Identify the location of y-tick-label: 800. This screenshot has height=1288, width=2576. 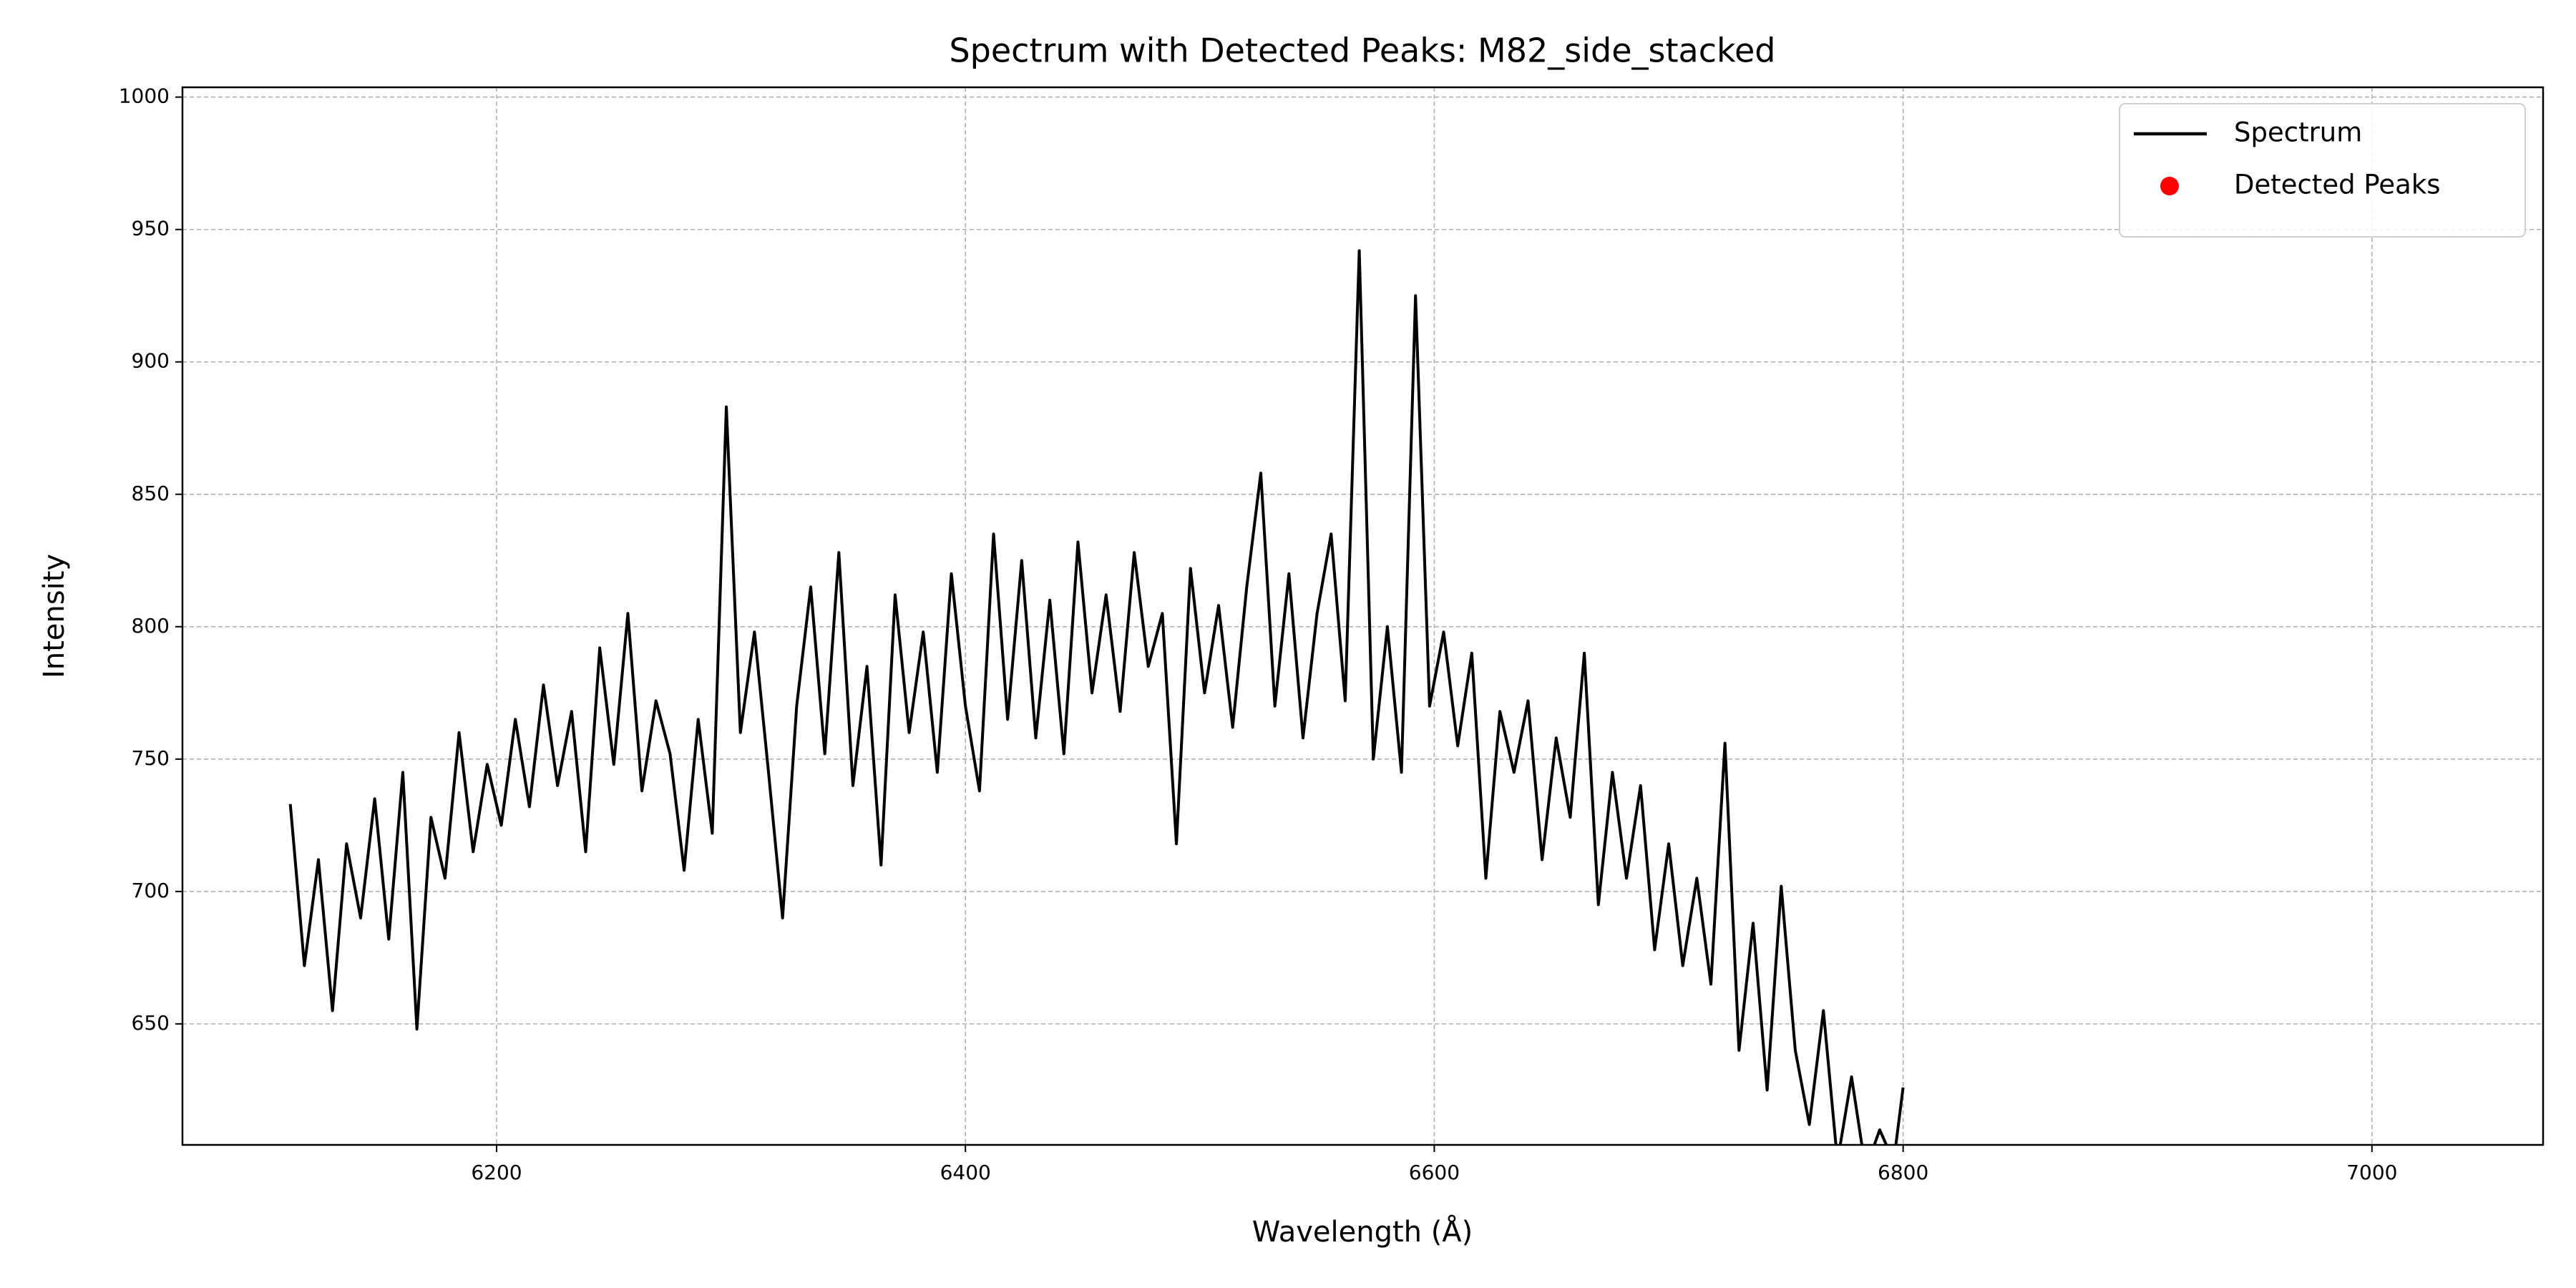
(151, 626).